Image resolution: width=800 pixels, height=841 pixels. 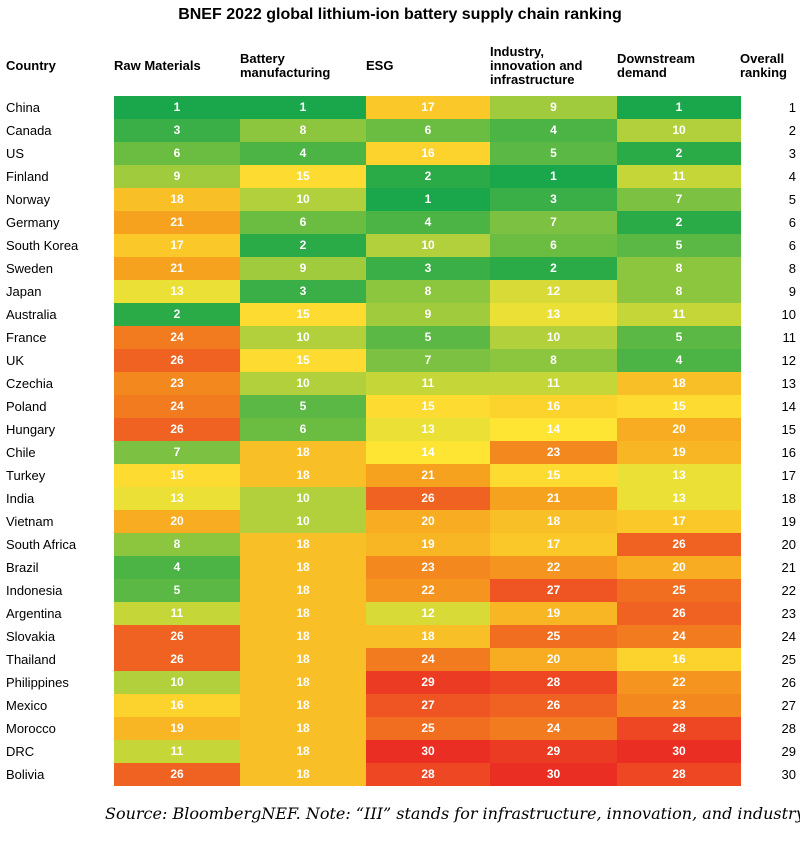 What do you see at coordinates (788, 567) in the screenshot?
I see `overall-ranking: 21` at bounding box center [788, 567].